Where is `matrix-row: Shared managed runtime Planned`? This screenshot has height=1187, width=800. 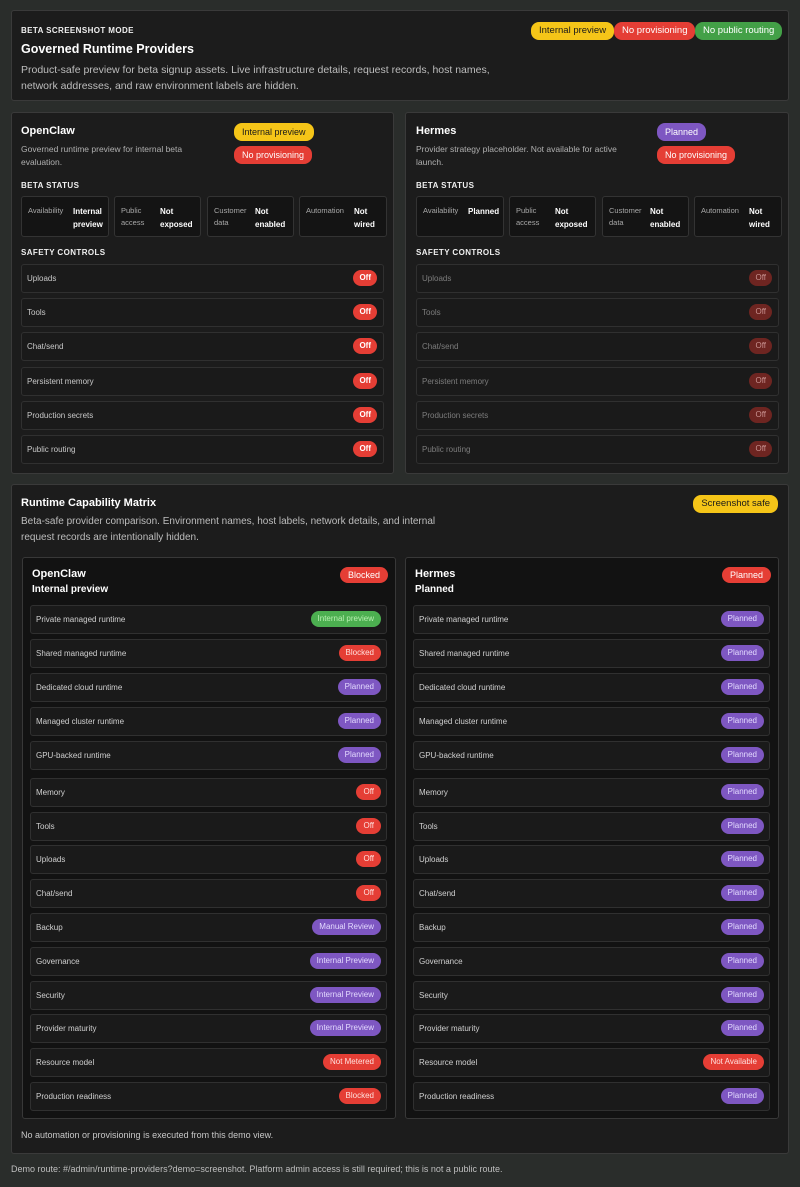 matrix-row: Shared managed runtime Planned is located at coordinates (591, 653).